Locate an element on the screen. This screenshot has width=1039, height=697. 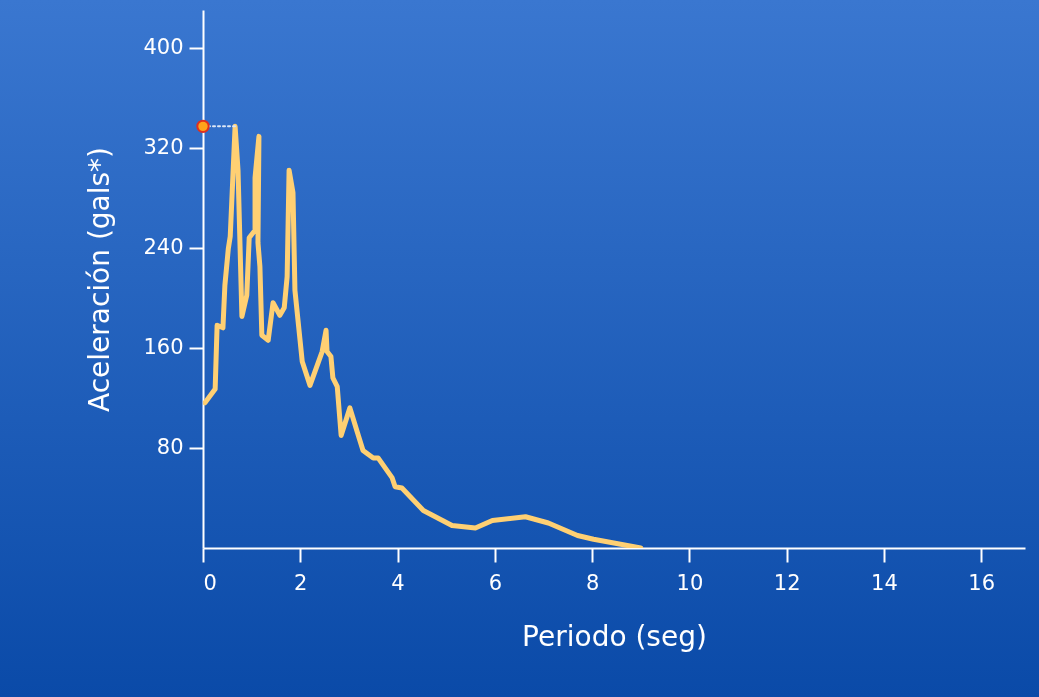
y-axis-title: Aceleración (gals*) is located at coordinates (100, 279).